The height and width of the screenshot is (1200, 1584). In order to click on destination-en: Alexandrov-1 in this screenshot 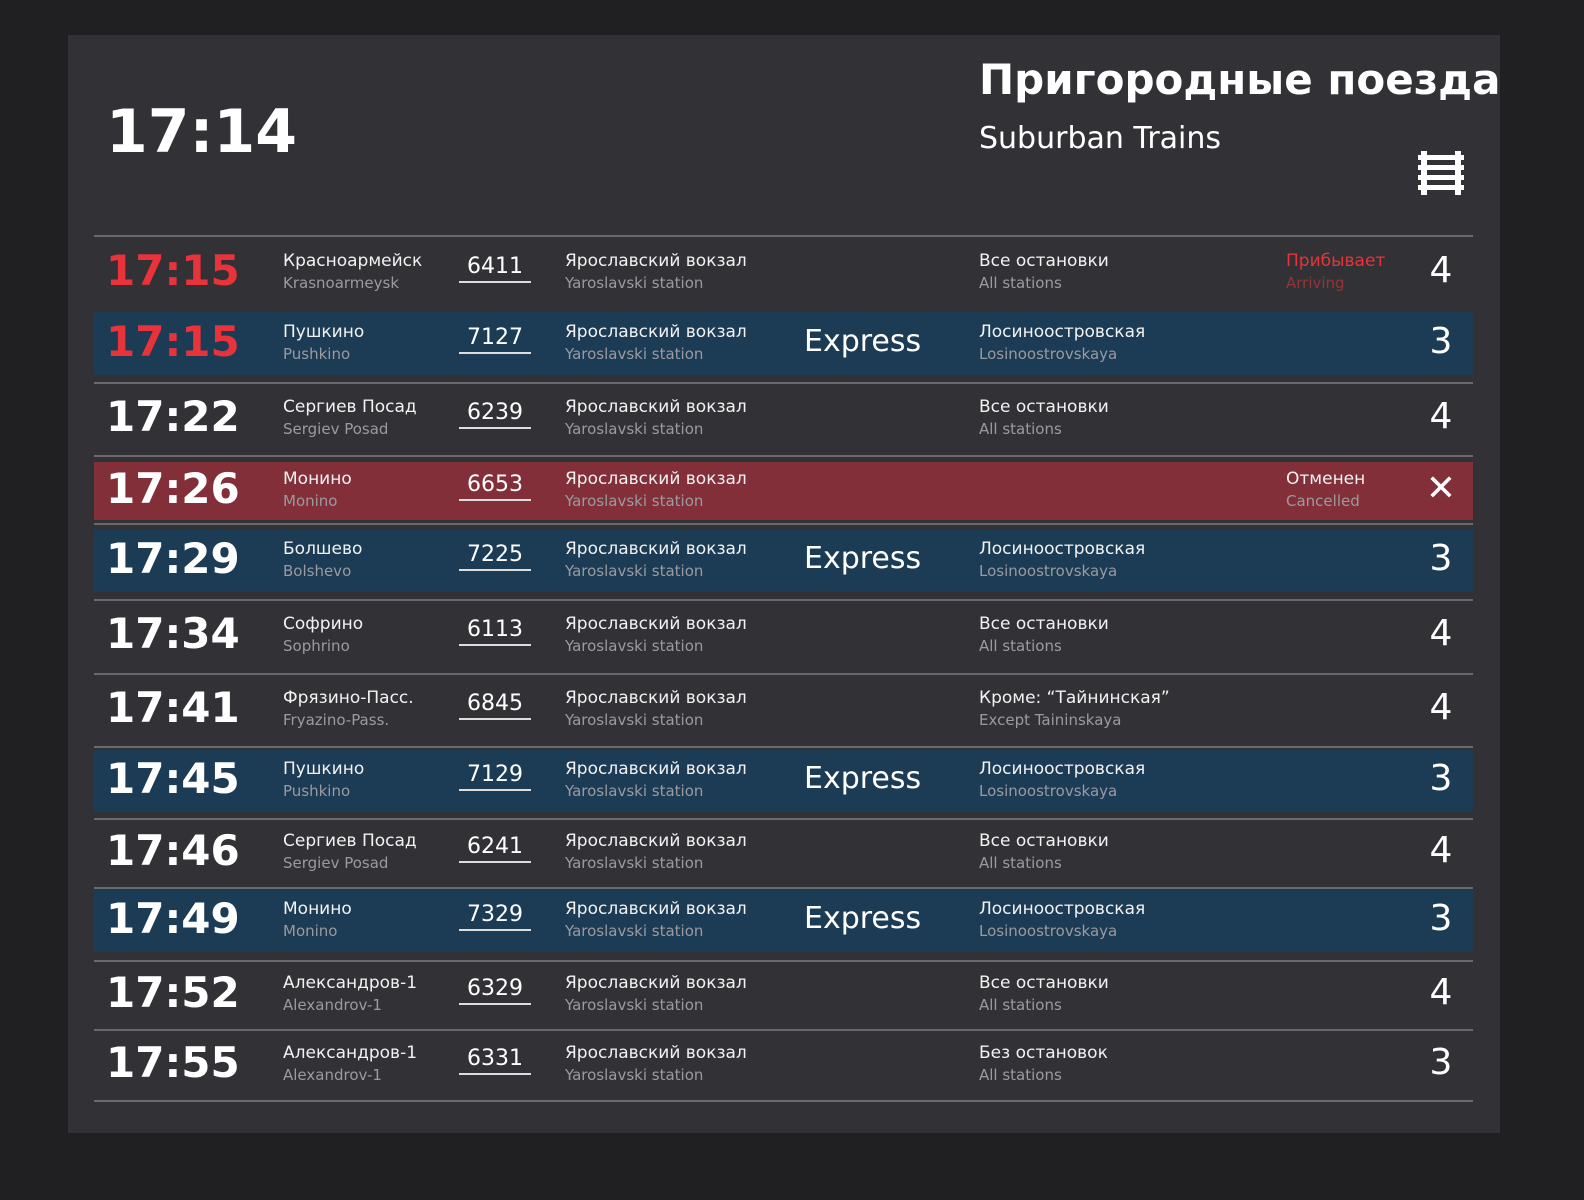, I will do `click(332, 1004)`.